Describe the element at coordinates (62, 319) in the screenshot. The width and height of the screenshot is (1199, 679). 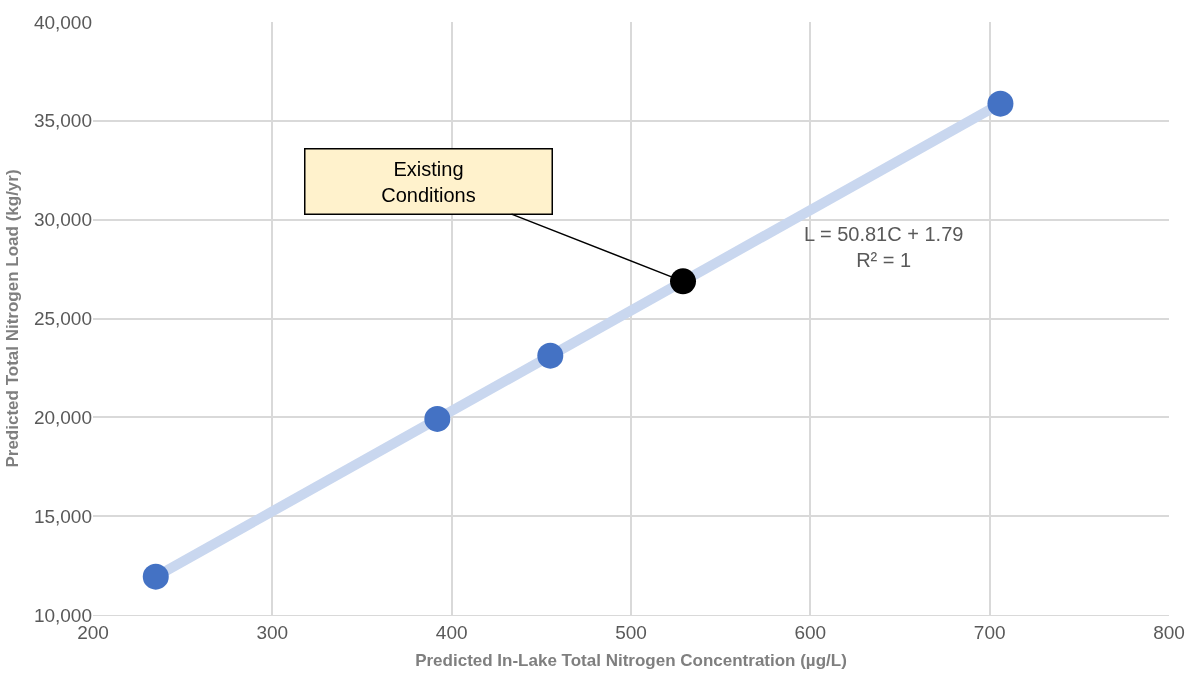
I see `y-tick-label: 25,000` at that location.